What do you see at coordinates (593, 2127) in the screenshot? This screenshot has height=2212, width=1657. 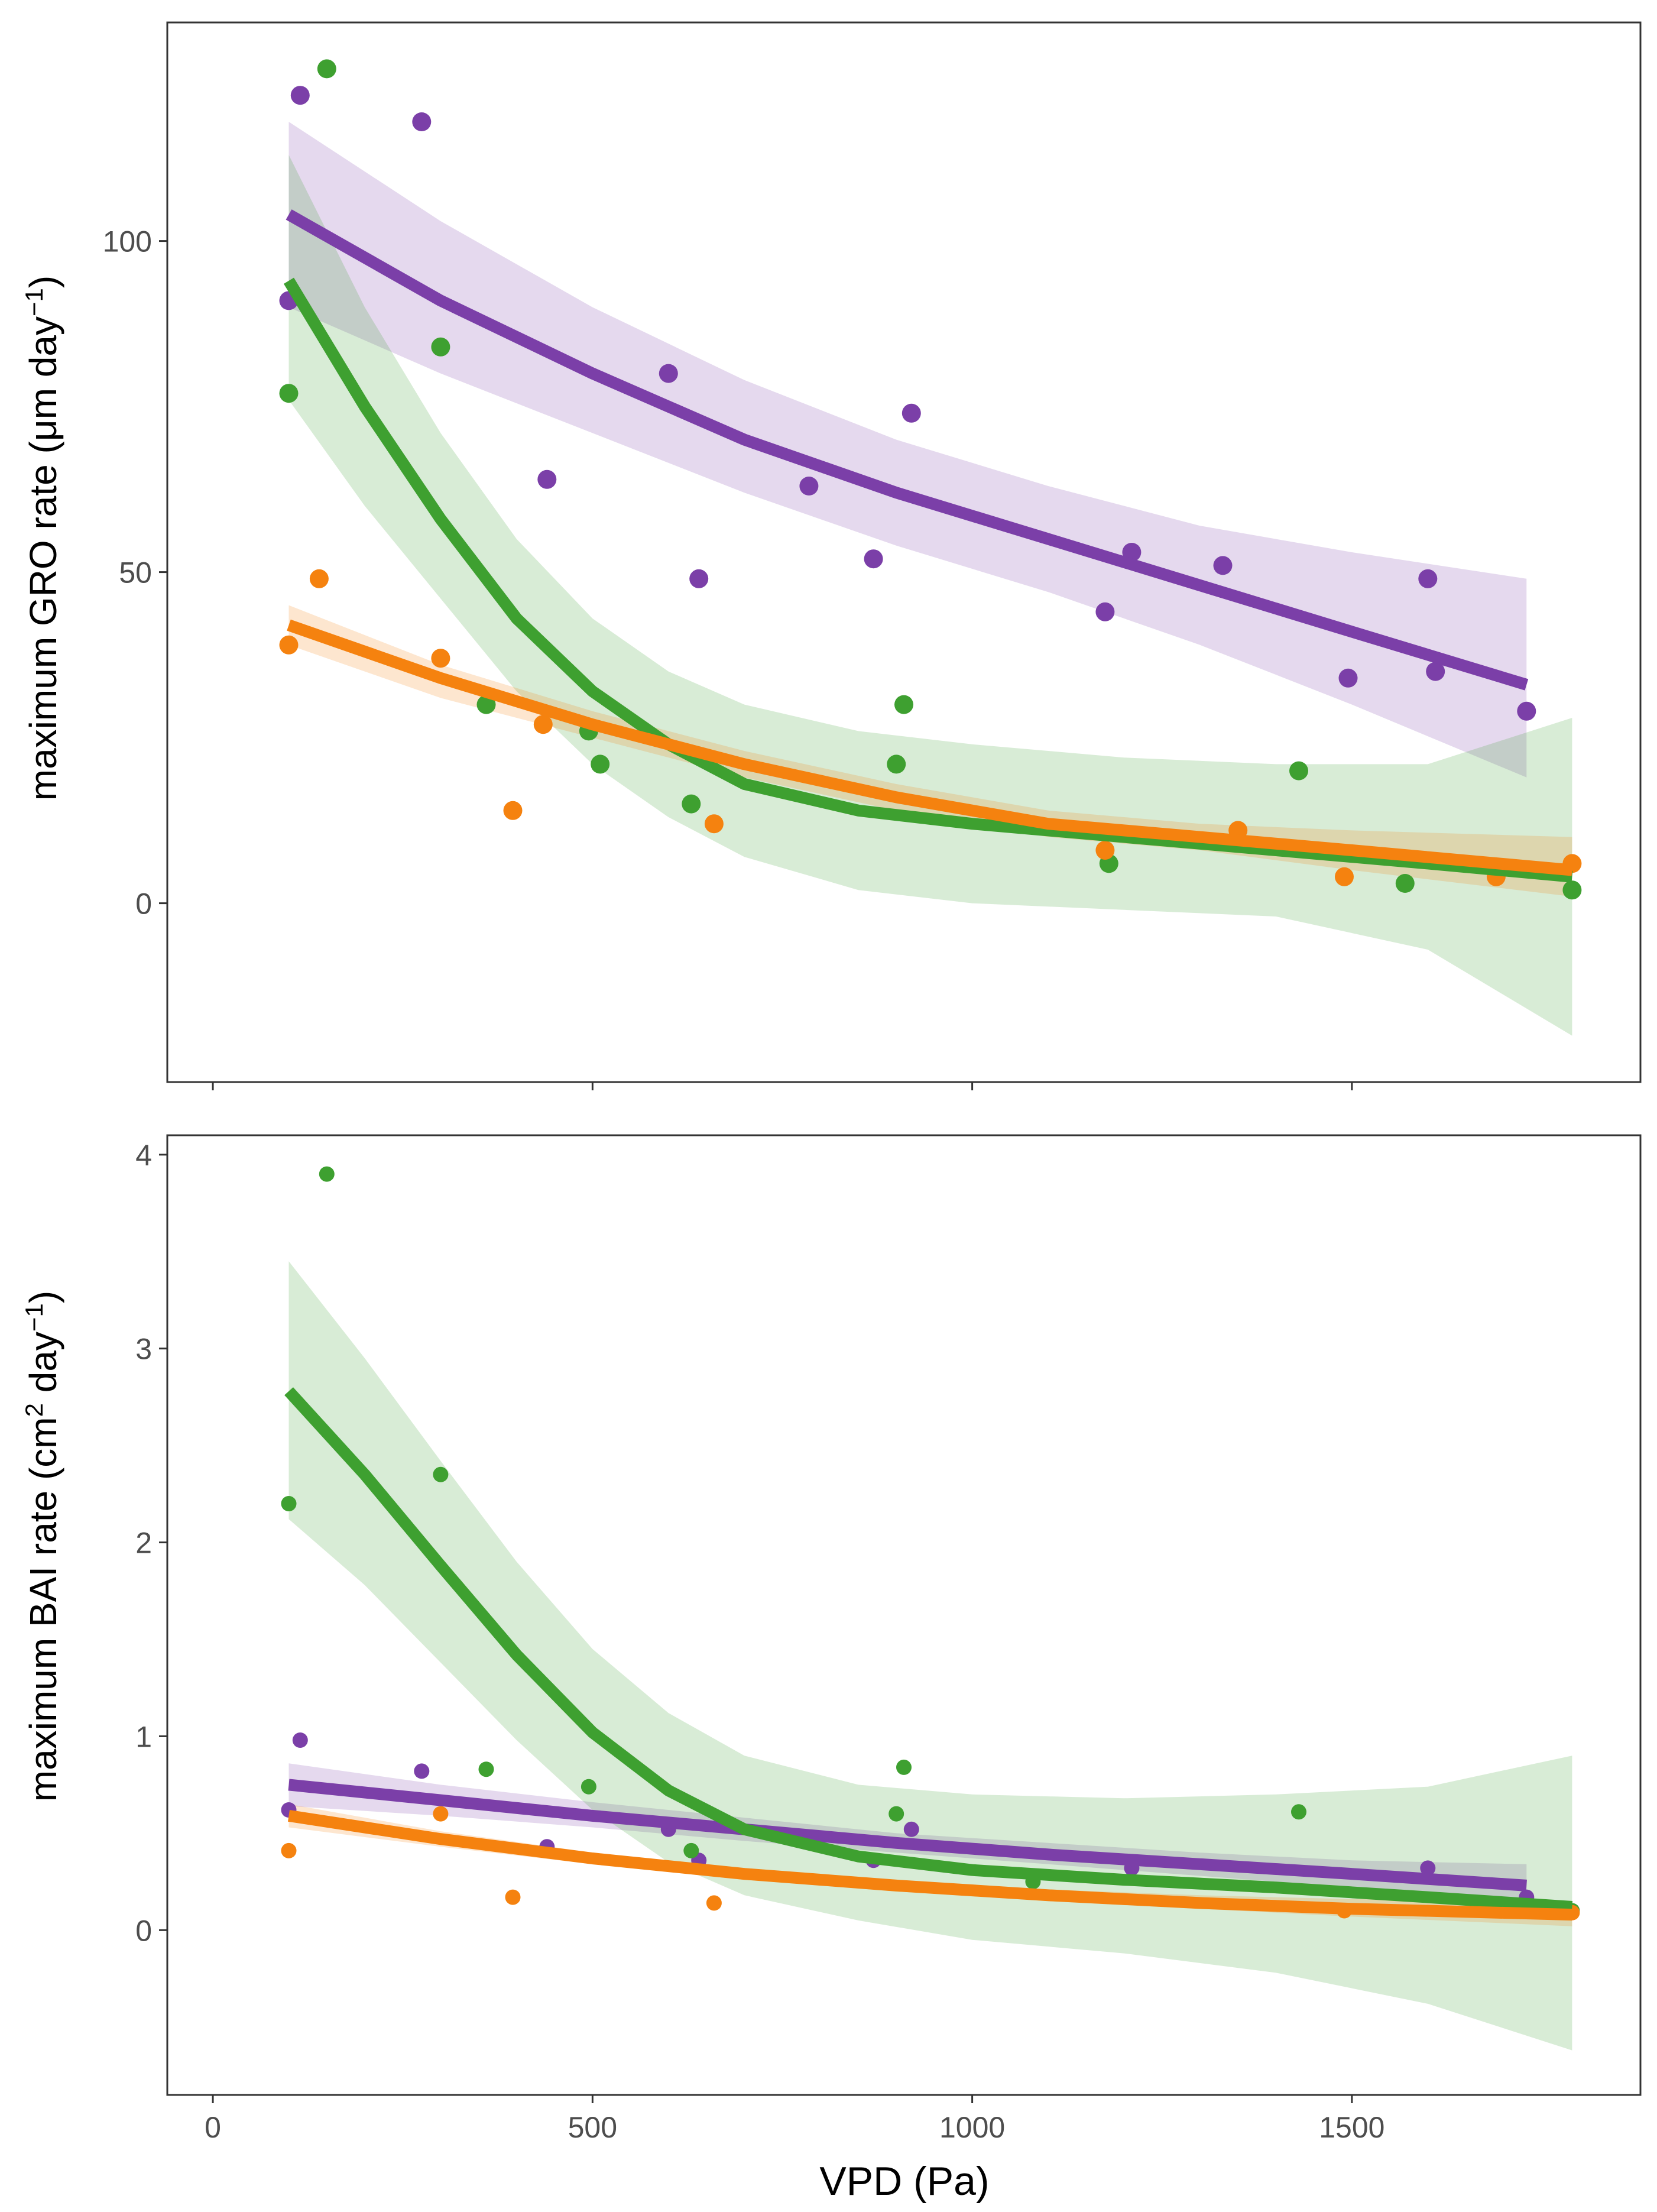 I see `x-tick-label: 500` at bounding box center [593, 2127].